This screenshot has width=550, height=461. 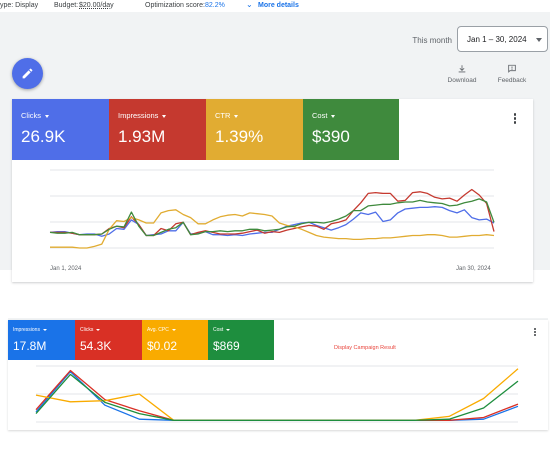 I want to click on metric-tile-impressions: Impressions 17.8M, so click(x=41, y=340).